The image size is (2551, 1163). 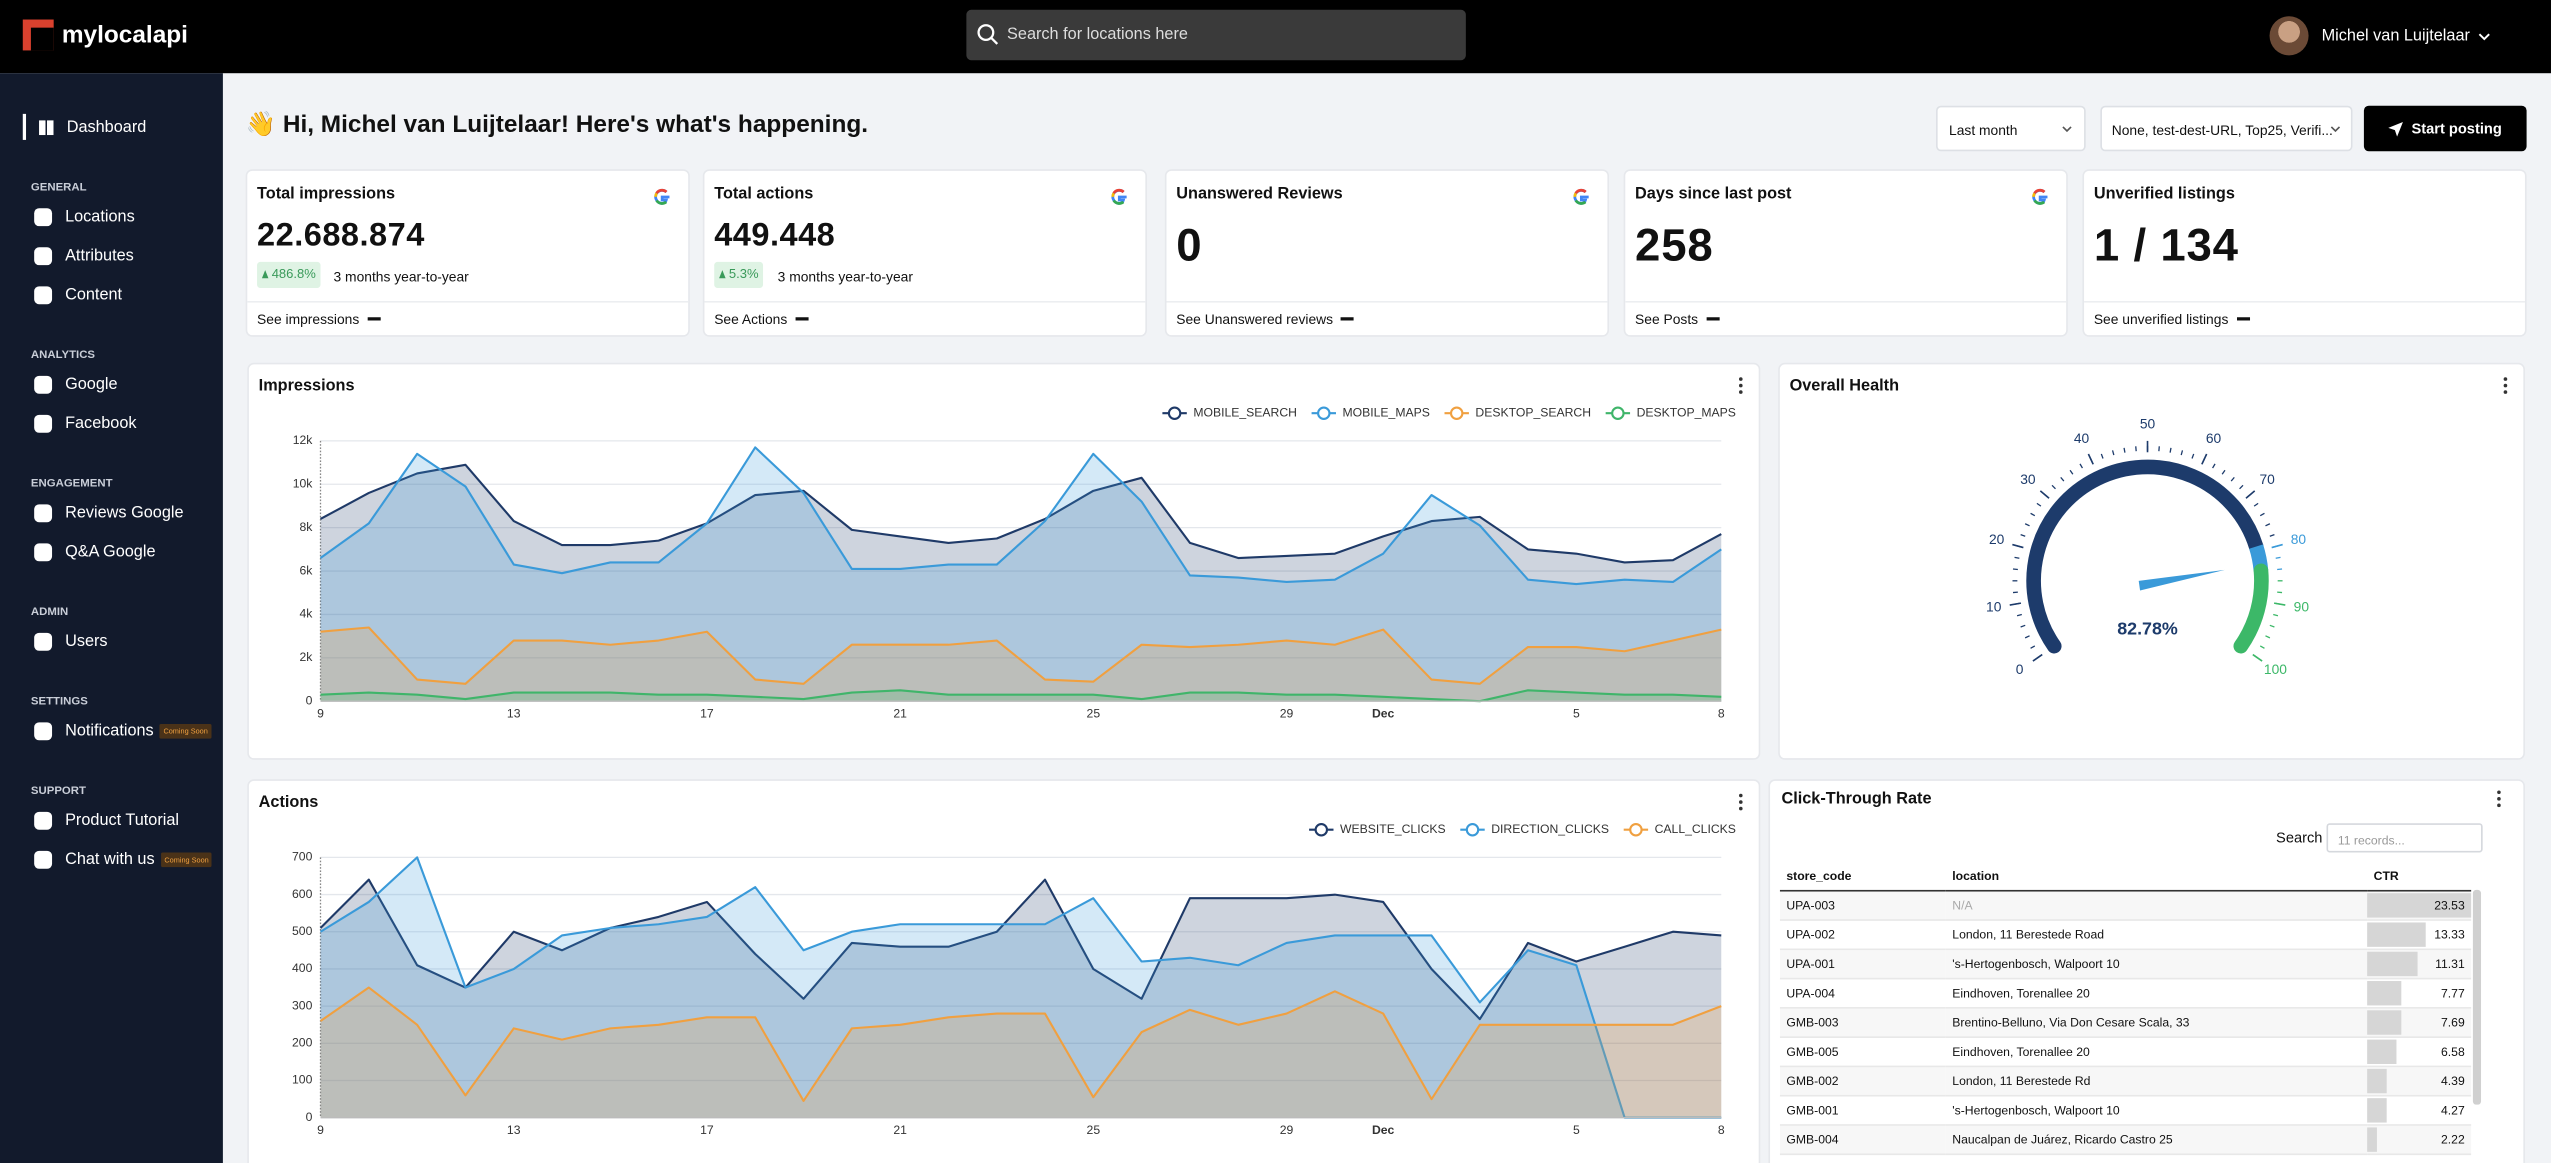 What do you see at coordinates (1983, 130) in the screenshot?
I see `period-select-value: Last month` at bounding box center [1983, 130].